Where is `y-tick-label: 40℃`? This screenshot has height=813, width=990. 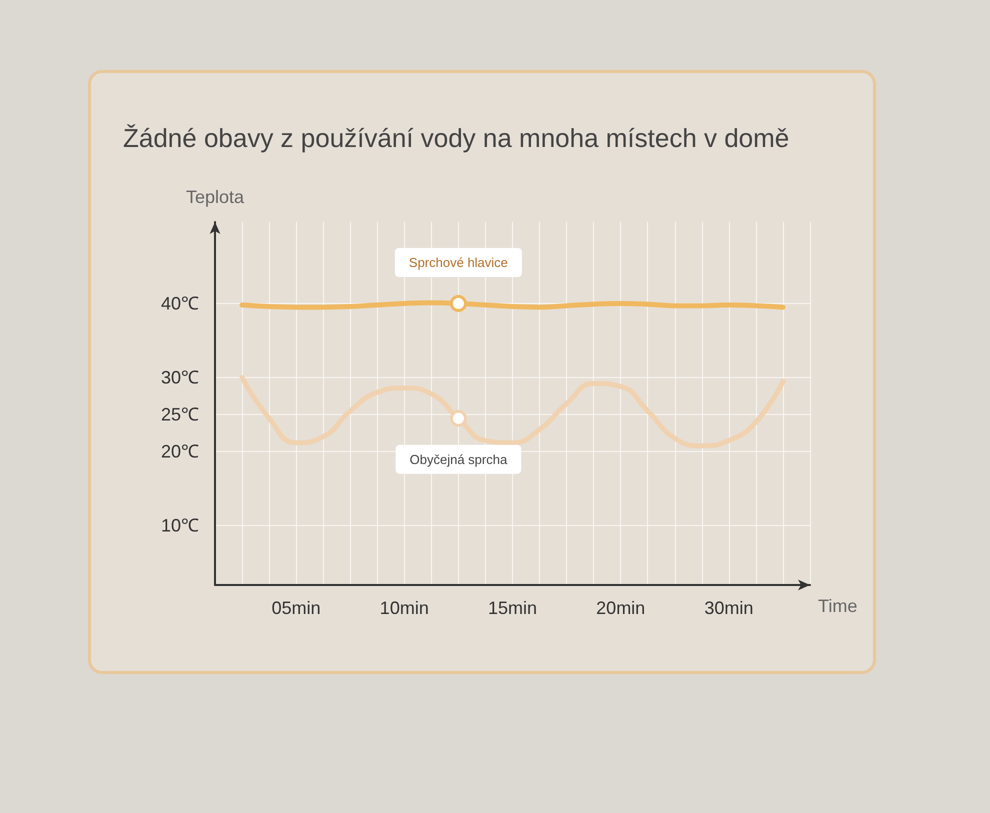 y-tick-label: 40℃ is located at coordinates (179, 303).